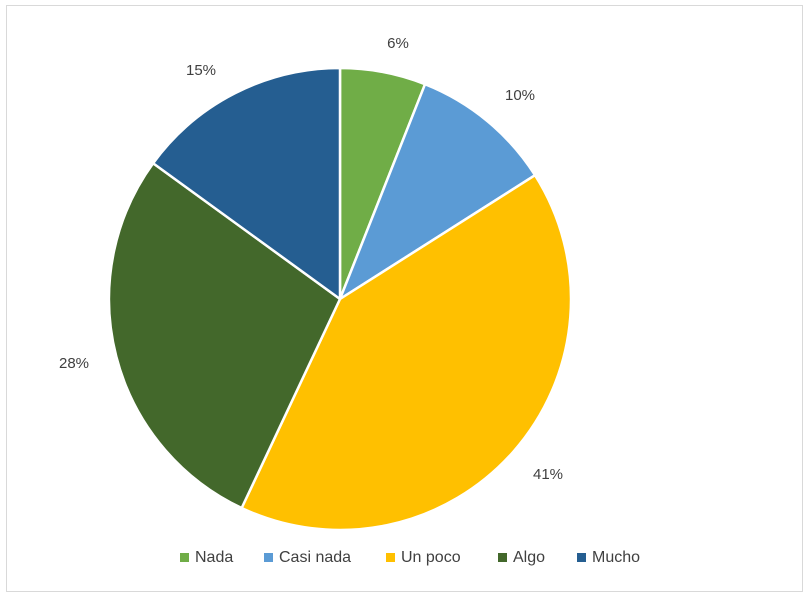 The image size is (807, 596). Describe the element at coordinates (246, 183) in the screenshot. I see `pie-slice-mucho` at that location.